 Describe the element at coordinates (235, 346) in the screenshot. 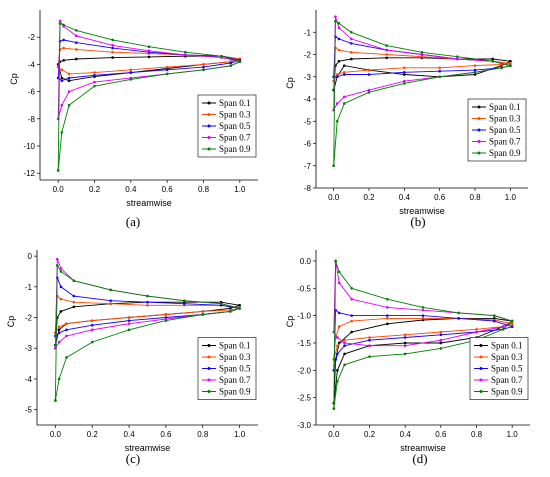

I see `legend-label: Span 0.1` at that location.